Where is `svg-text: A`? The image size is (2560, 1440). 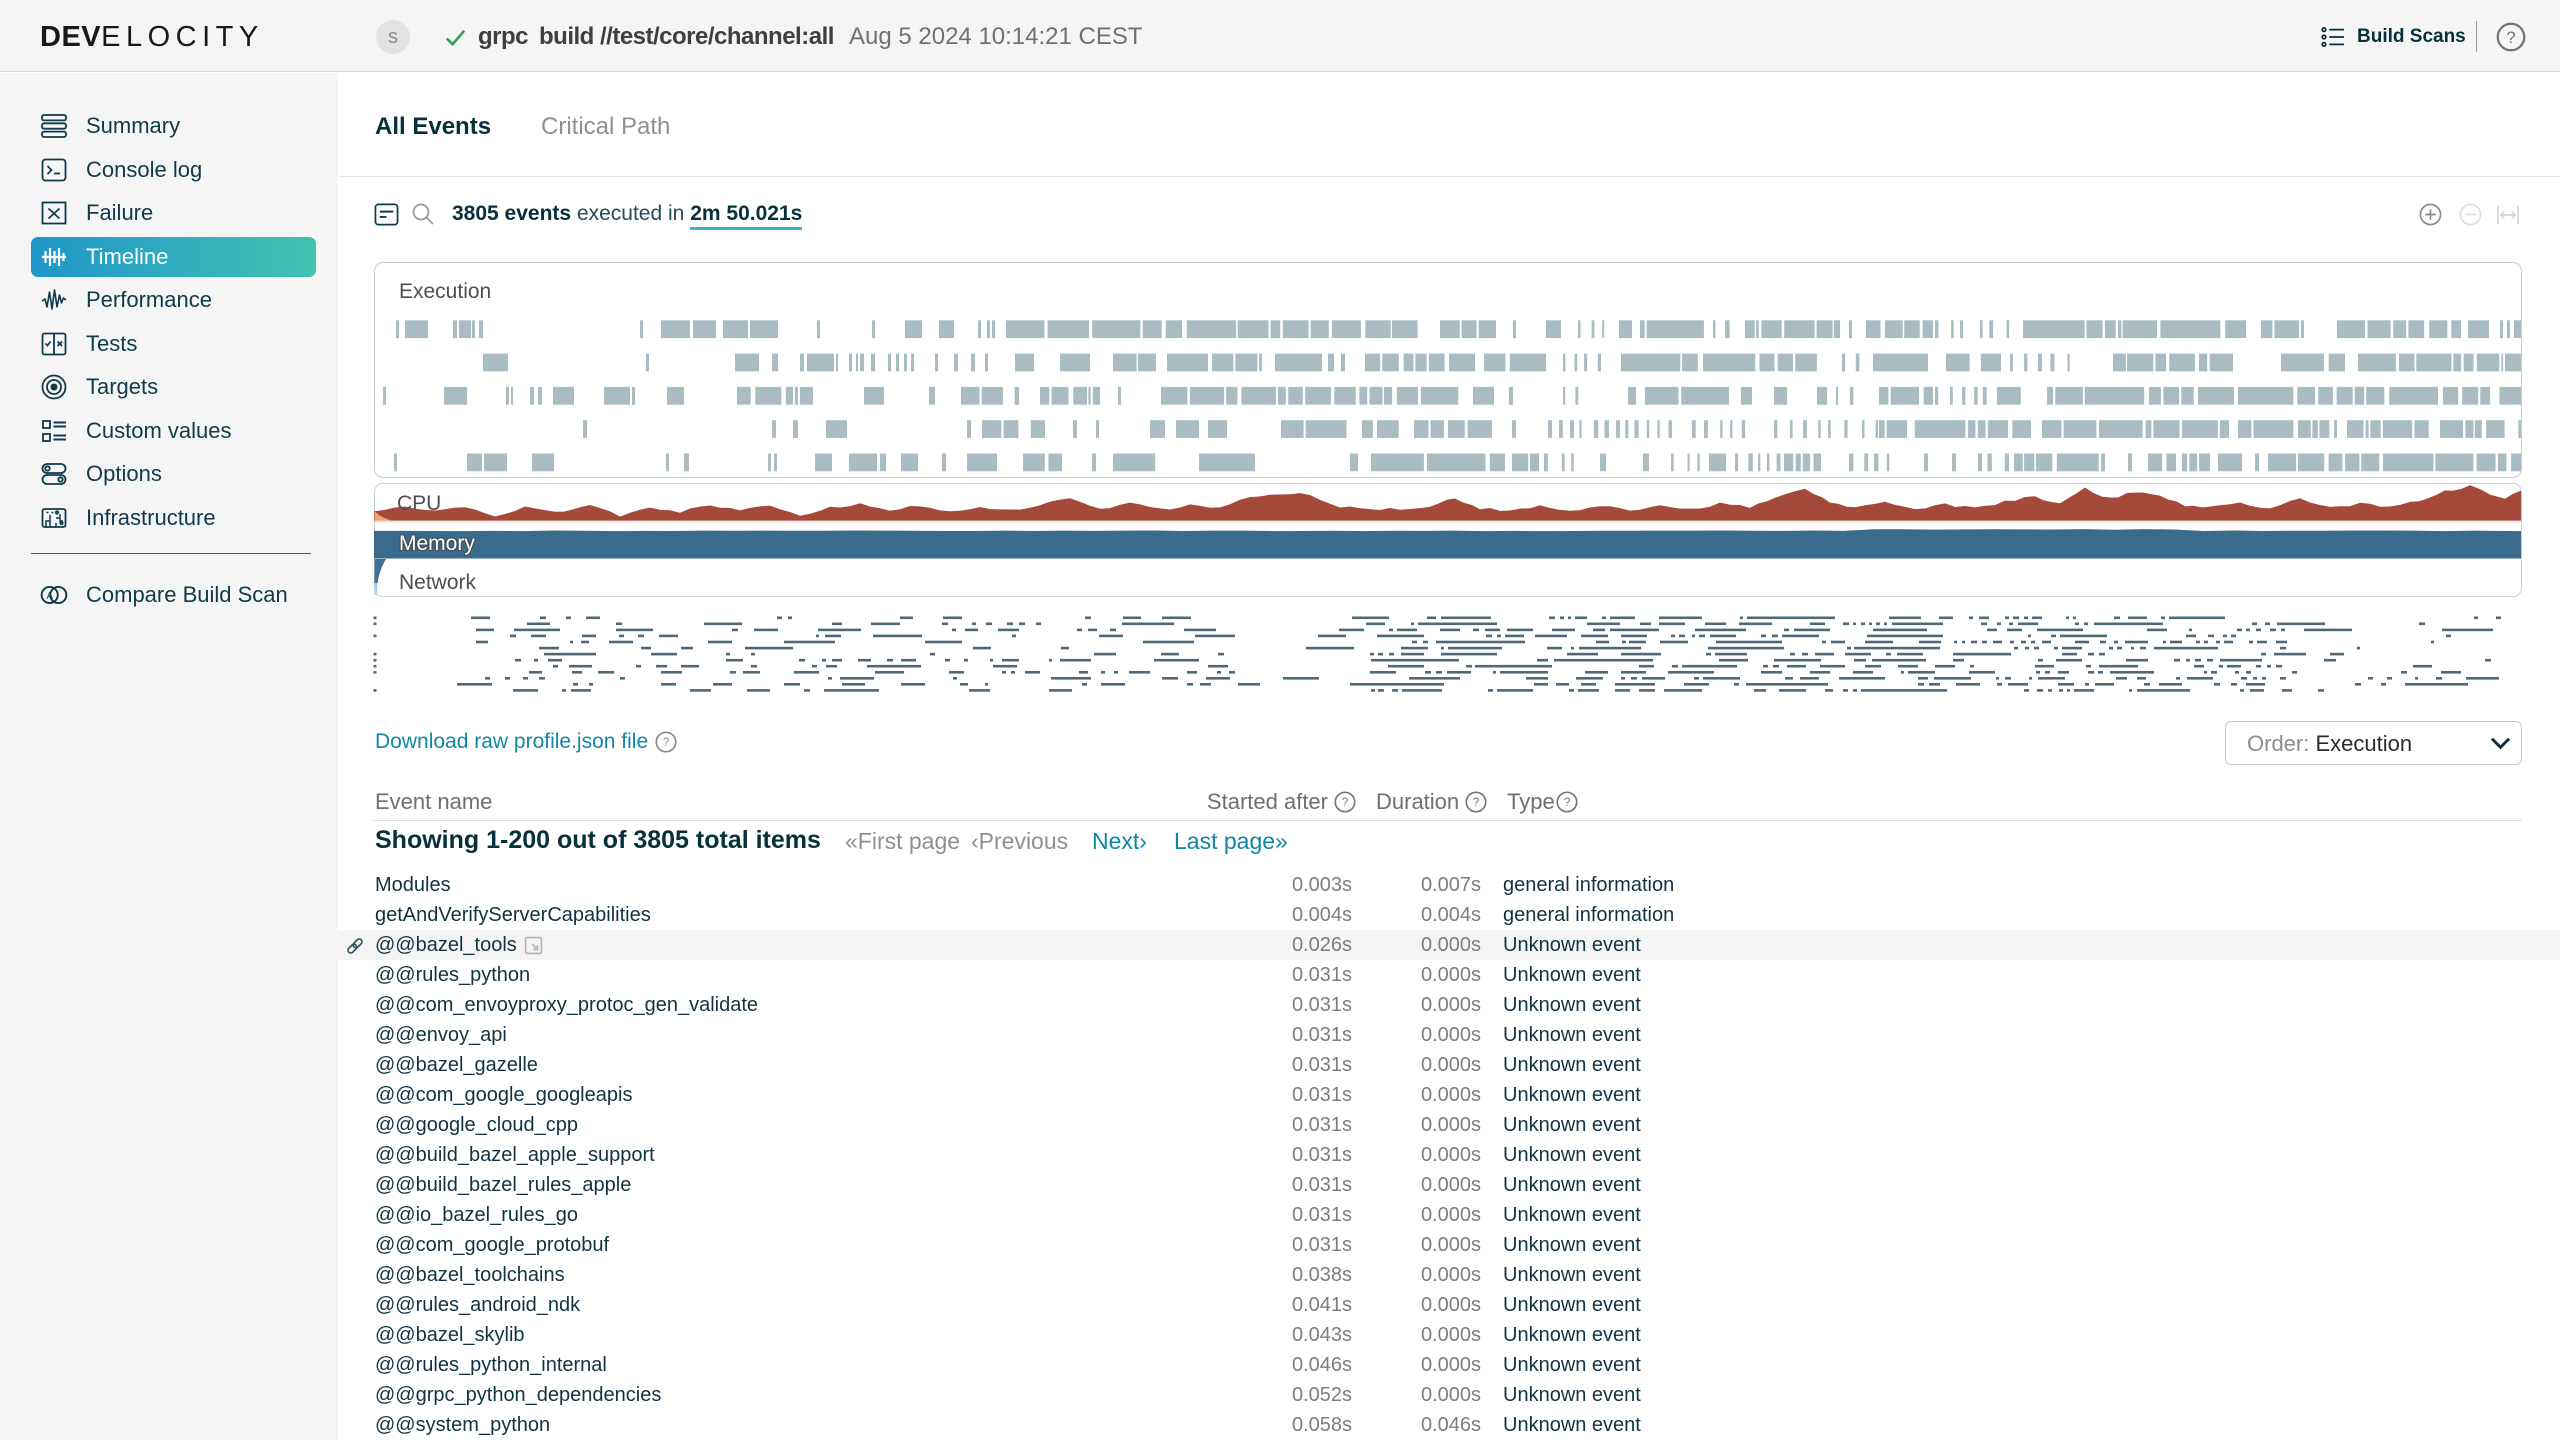 svg-text: A is located at coordinates (49, 596).